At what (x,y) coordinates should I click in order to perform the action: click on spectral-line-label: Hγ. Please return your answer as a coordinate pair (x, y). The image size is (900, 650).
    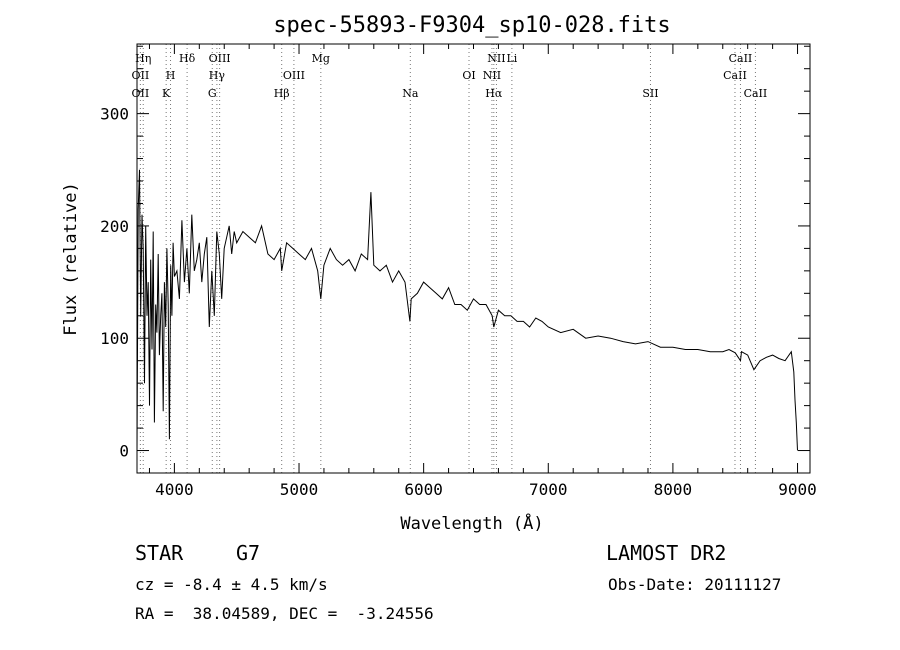
    Looking at the image, I should click on (217, 75).